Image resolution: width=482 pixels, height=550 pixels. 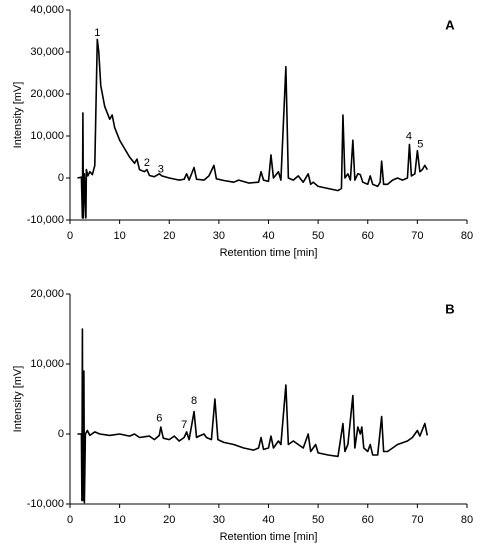 What do you see at coordinates (97, 33) in the screenshot?
I see `peak-label: 1` at bounding box center [97, 33].